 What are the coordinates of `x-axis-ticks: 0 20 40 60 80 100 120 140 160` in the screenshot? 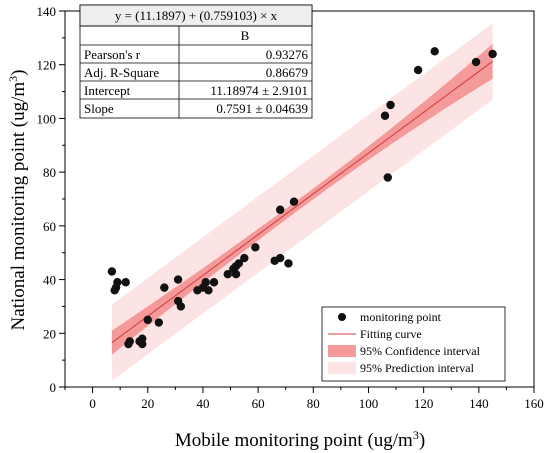 It's located at (304, 399).